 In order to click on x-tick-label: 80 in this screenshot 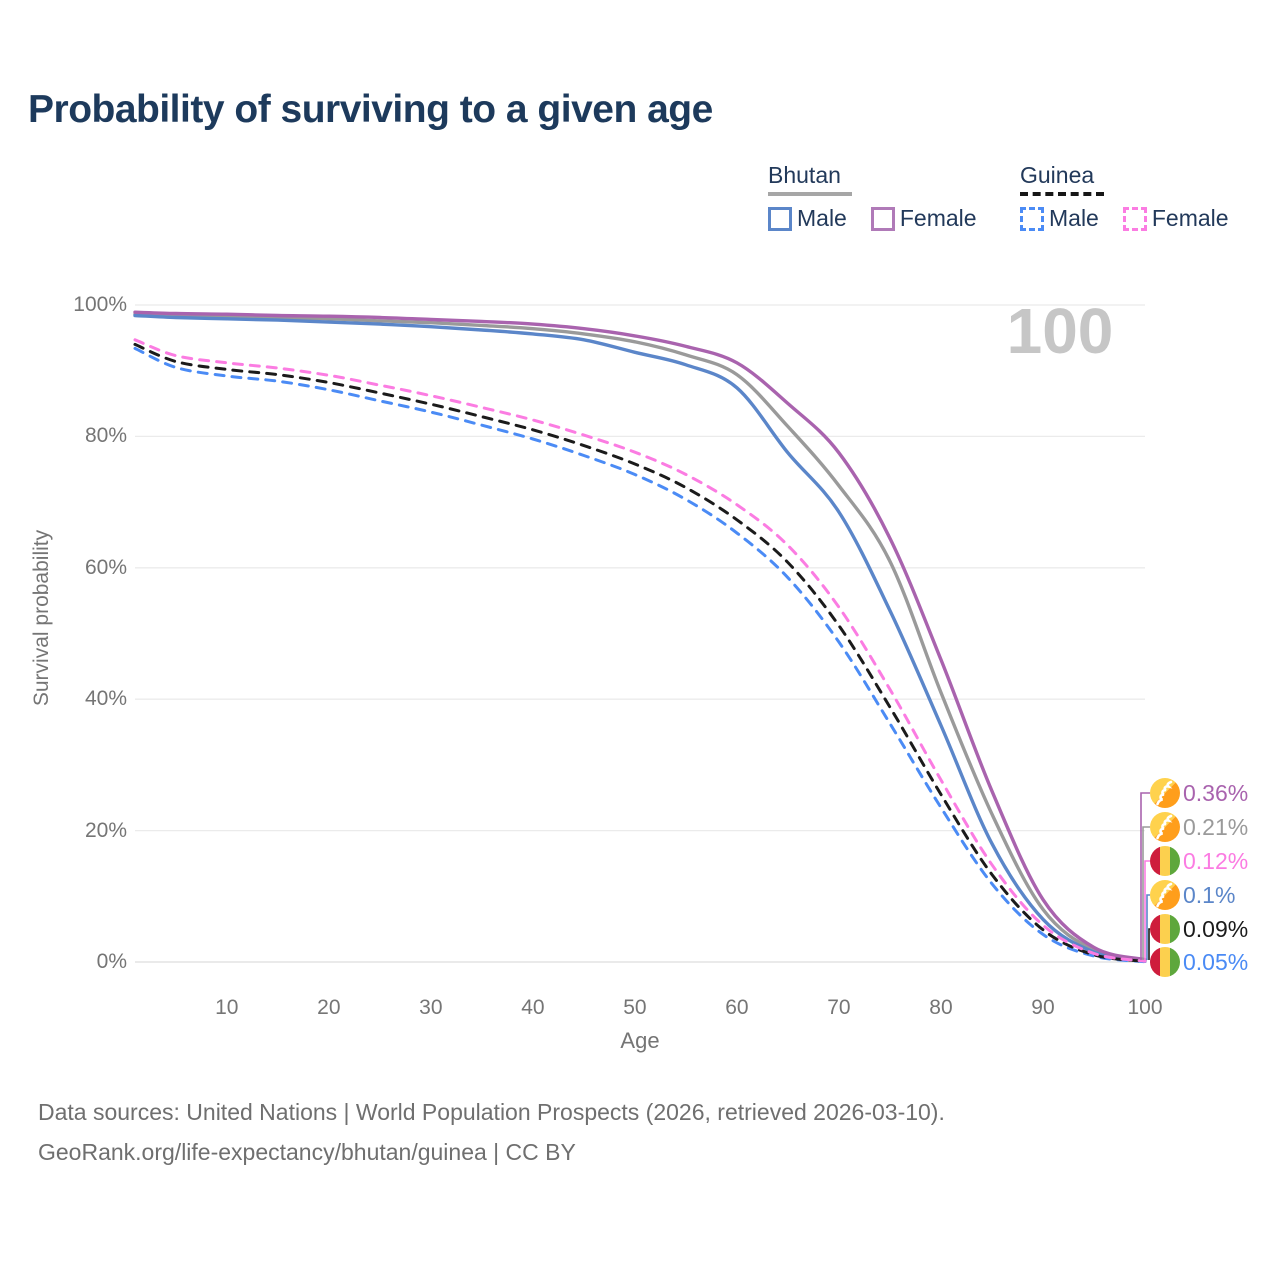, I will do `click(941, 1007)`.